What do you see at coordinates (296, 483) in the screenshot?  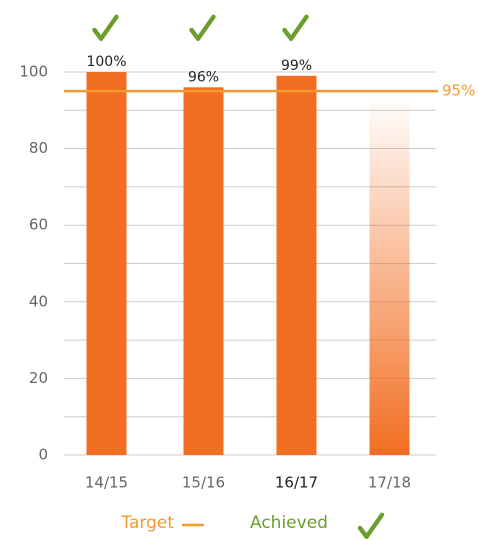 I see `x-tick-label: 16/17` at bounding box center [296, 483].